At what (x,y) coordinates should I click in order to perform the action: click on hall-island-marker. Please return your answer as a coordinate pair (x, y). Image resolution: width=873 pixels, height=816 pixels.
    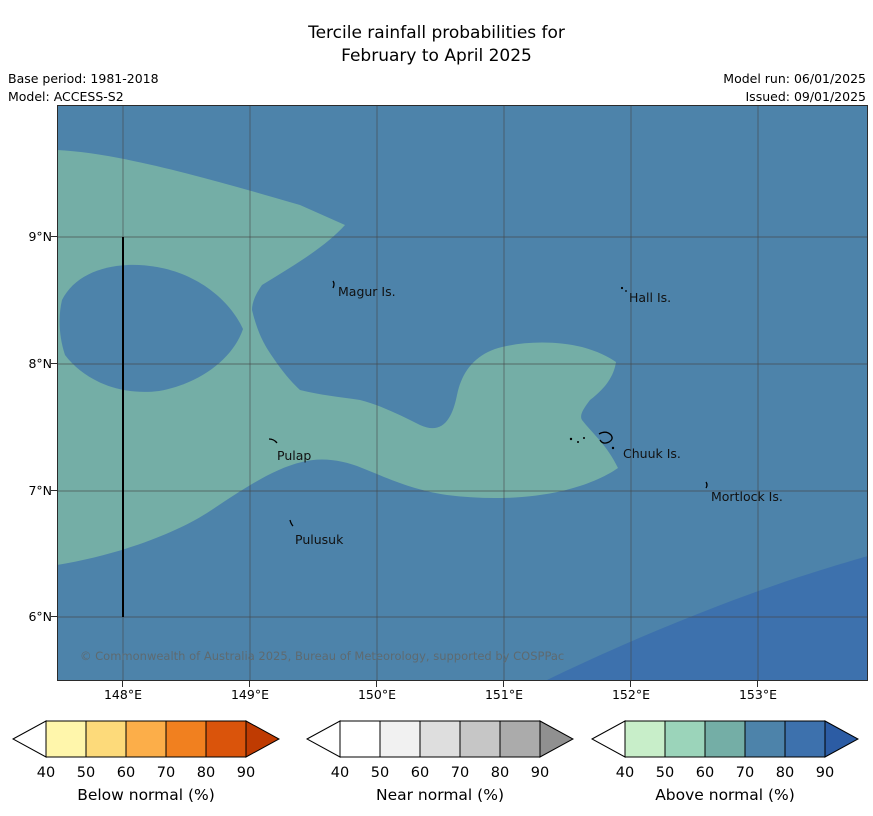
    Looking at the image, I should click on (622, 288).